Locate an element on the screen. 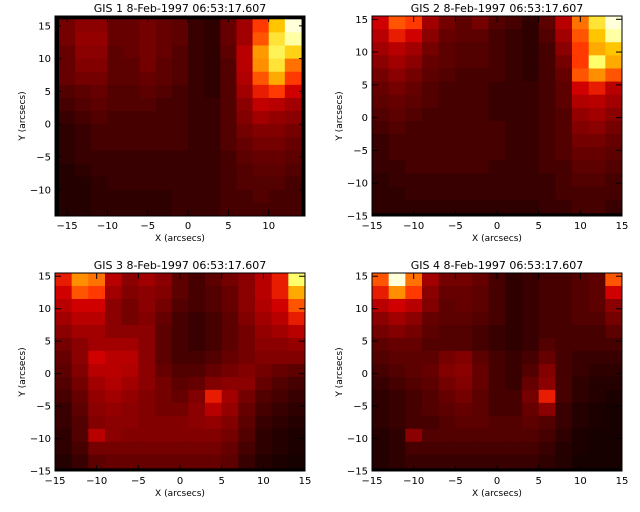 The image size is (640, 512). heatmap-cells is located at coordinates (180, 371).